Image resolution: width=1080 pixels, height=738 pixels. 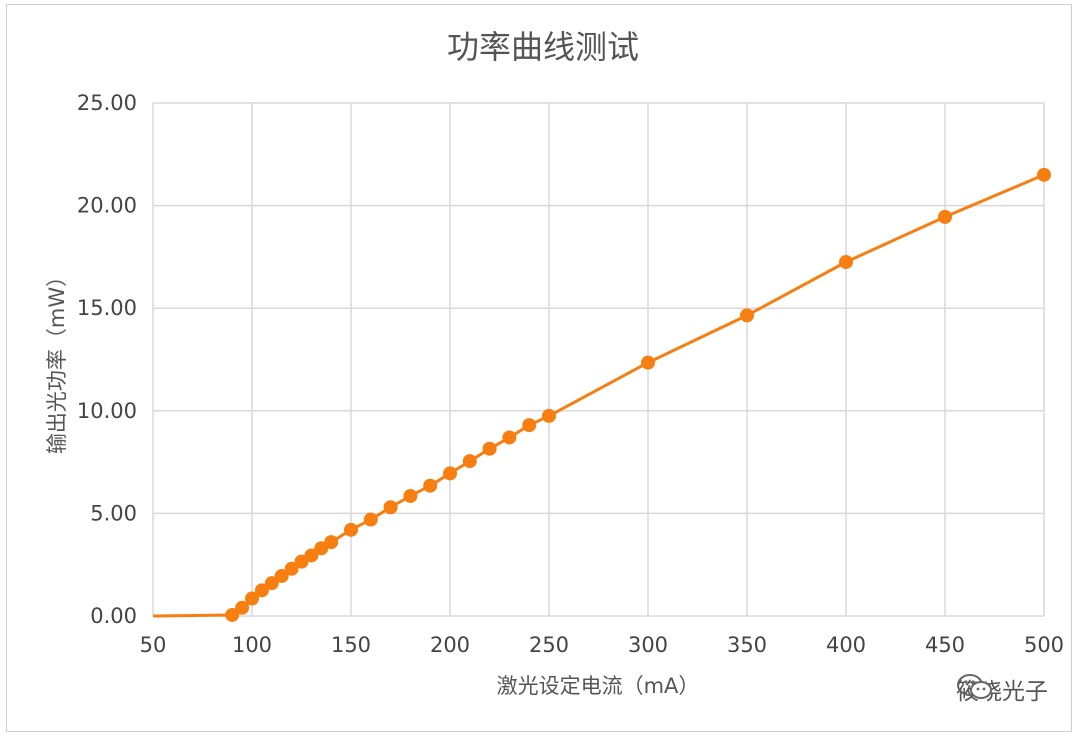 What do you see at coordinates (1044, 645) in the screenshot?
I see `x-tick-label: 500` at bounding box center [1044, 645].